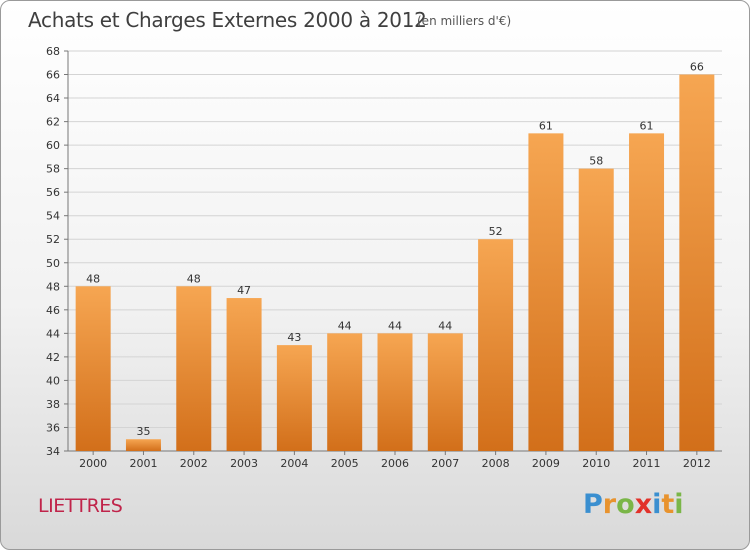 The image size is (750, 550). What do you see at coordinates (53, 239) in the screenshot?
I see `y-tick-label: 52` at bounding box center [53, 239].